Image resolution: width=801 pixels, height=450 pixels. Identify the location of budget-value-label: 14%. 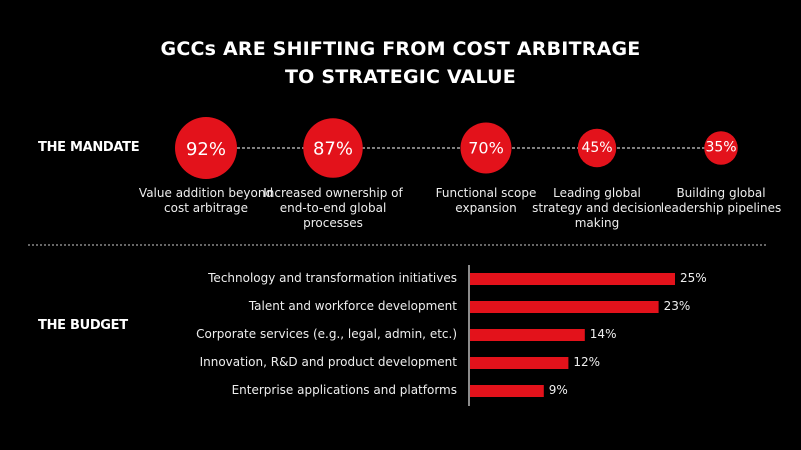
(603, 334).